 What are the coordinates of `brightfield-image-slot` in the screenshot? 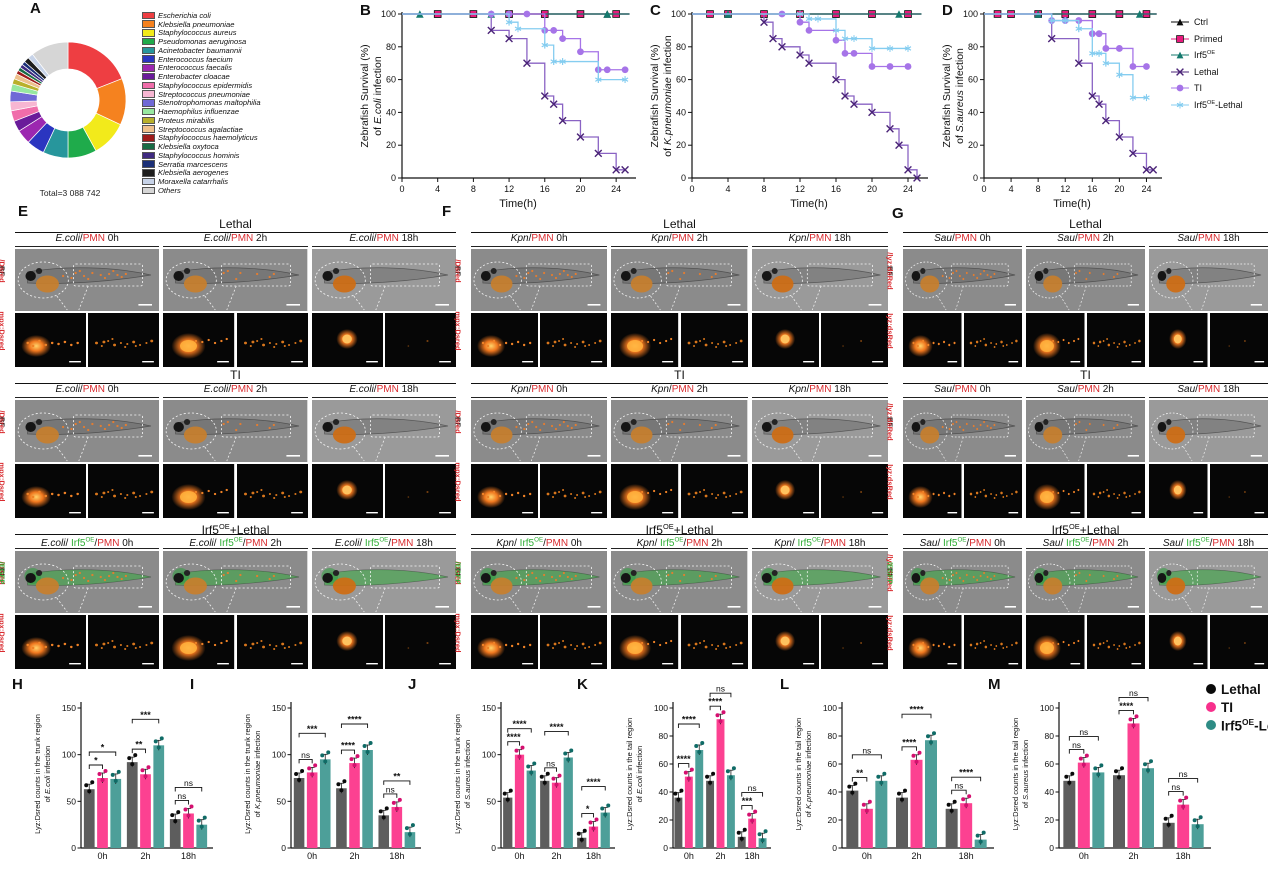 It's located at (819, 280).